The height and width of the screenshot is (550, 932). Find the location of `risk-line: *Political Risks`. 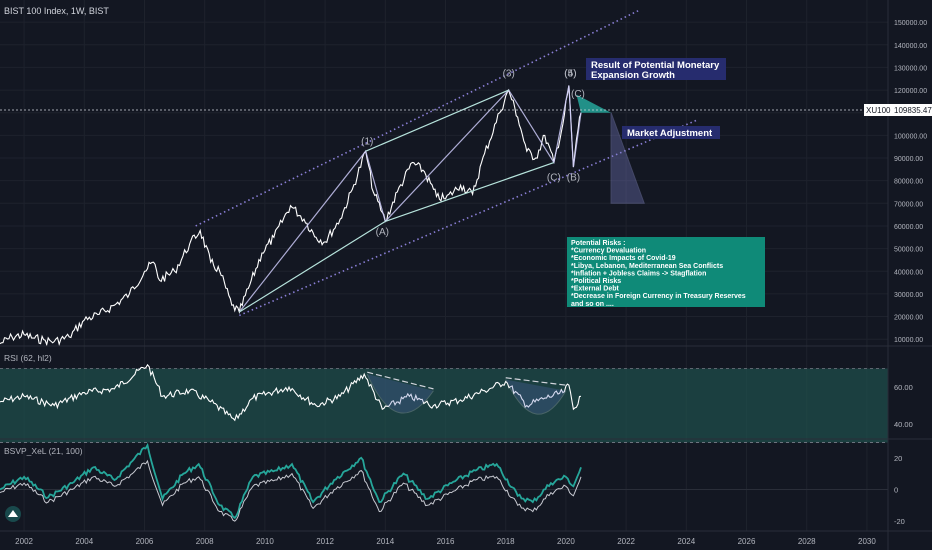

risk-line: *Political Risks is located at coordinates (596, 281).